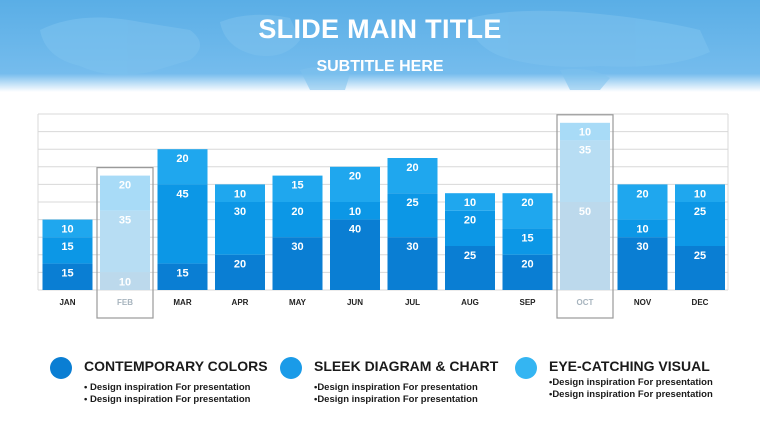  I want to click on data-label: 50, so click(585, 212).